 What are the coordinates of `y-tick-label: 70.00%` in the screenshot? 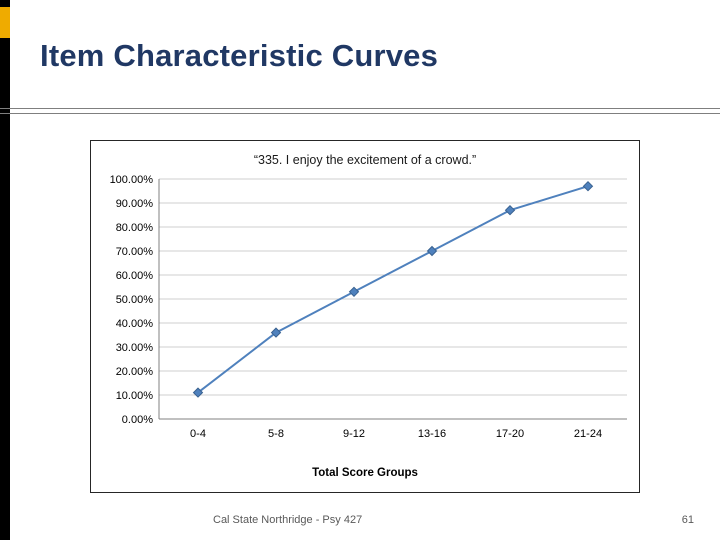 It's located at (135, 252).